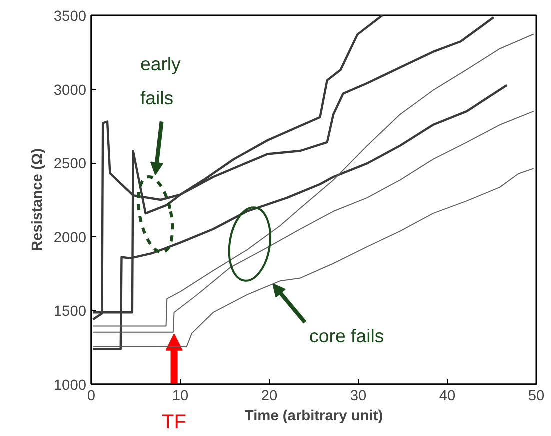 This screenshot has height=436, width=551. I want to click on y-axis-title: Resistance (Ω), so click(38, 200).